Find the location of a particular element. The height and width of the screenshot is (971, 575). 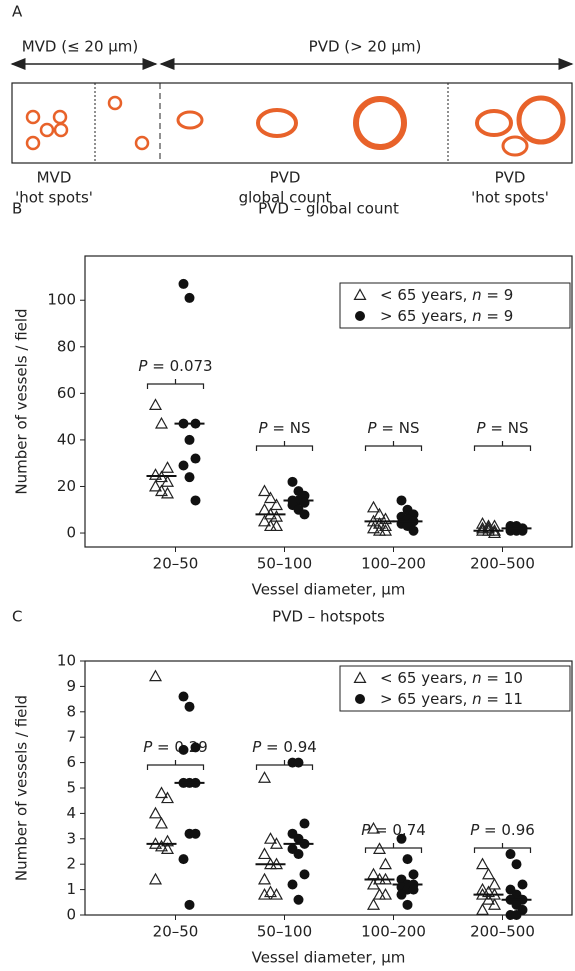

y-axis-label: Number of vessels / field is located at coordinates (22, 788).